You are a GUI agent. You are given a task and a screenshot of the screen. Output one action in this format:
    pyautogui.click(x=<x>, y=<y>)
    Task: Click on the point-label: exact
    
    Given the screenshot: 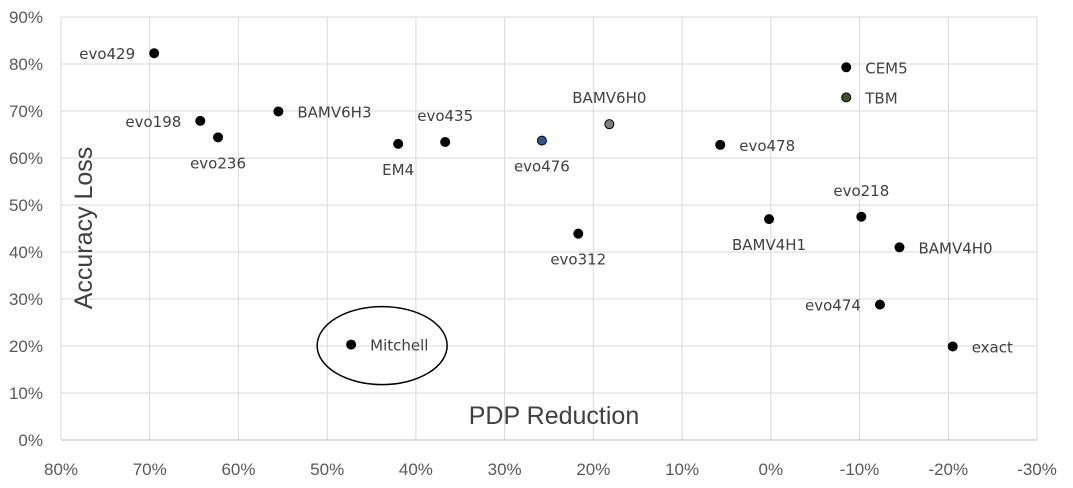 What is the action you would take?
    pyautogui.click(x=992, y=347)
    